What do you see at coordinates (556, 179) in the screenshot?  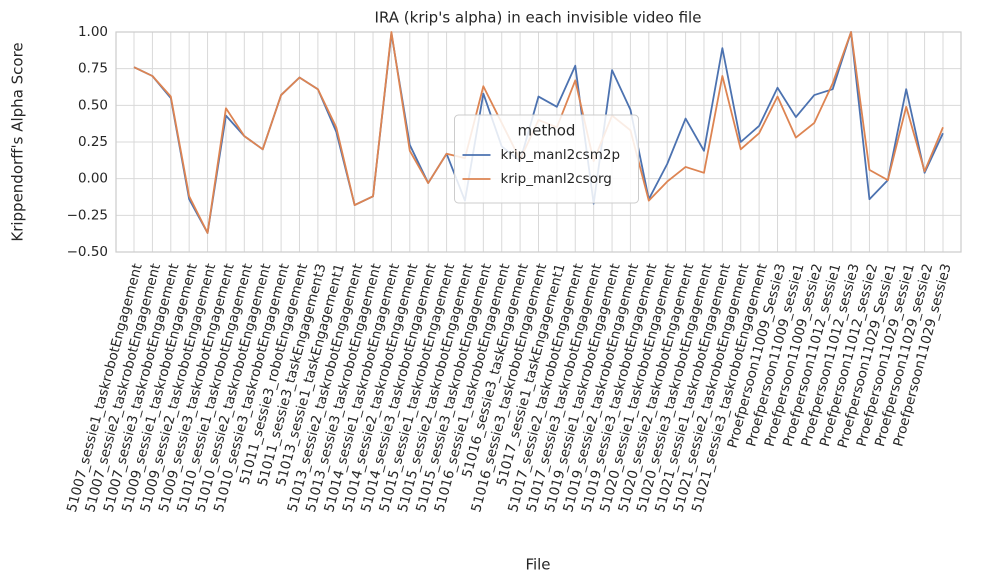 I see `legend-label: krip_manl2csorg` at bounding box center [556, 179].